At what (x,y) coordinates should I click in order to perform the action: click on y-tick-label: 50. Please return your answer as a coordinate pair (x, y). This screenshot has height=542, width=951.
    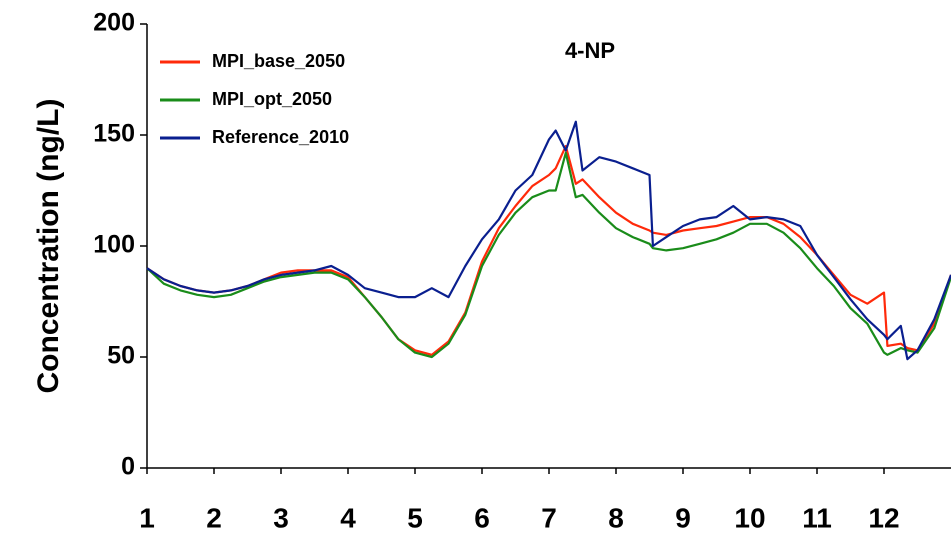
    Looking at the image, I should click on (121, 356).